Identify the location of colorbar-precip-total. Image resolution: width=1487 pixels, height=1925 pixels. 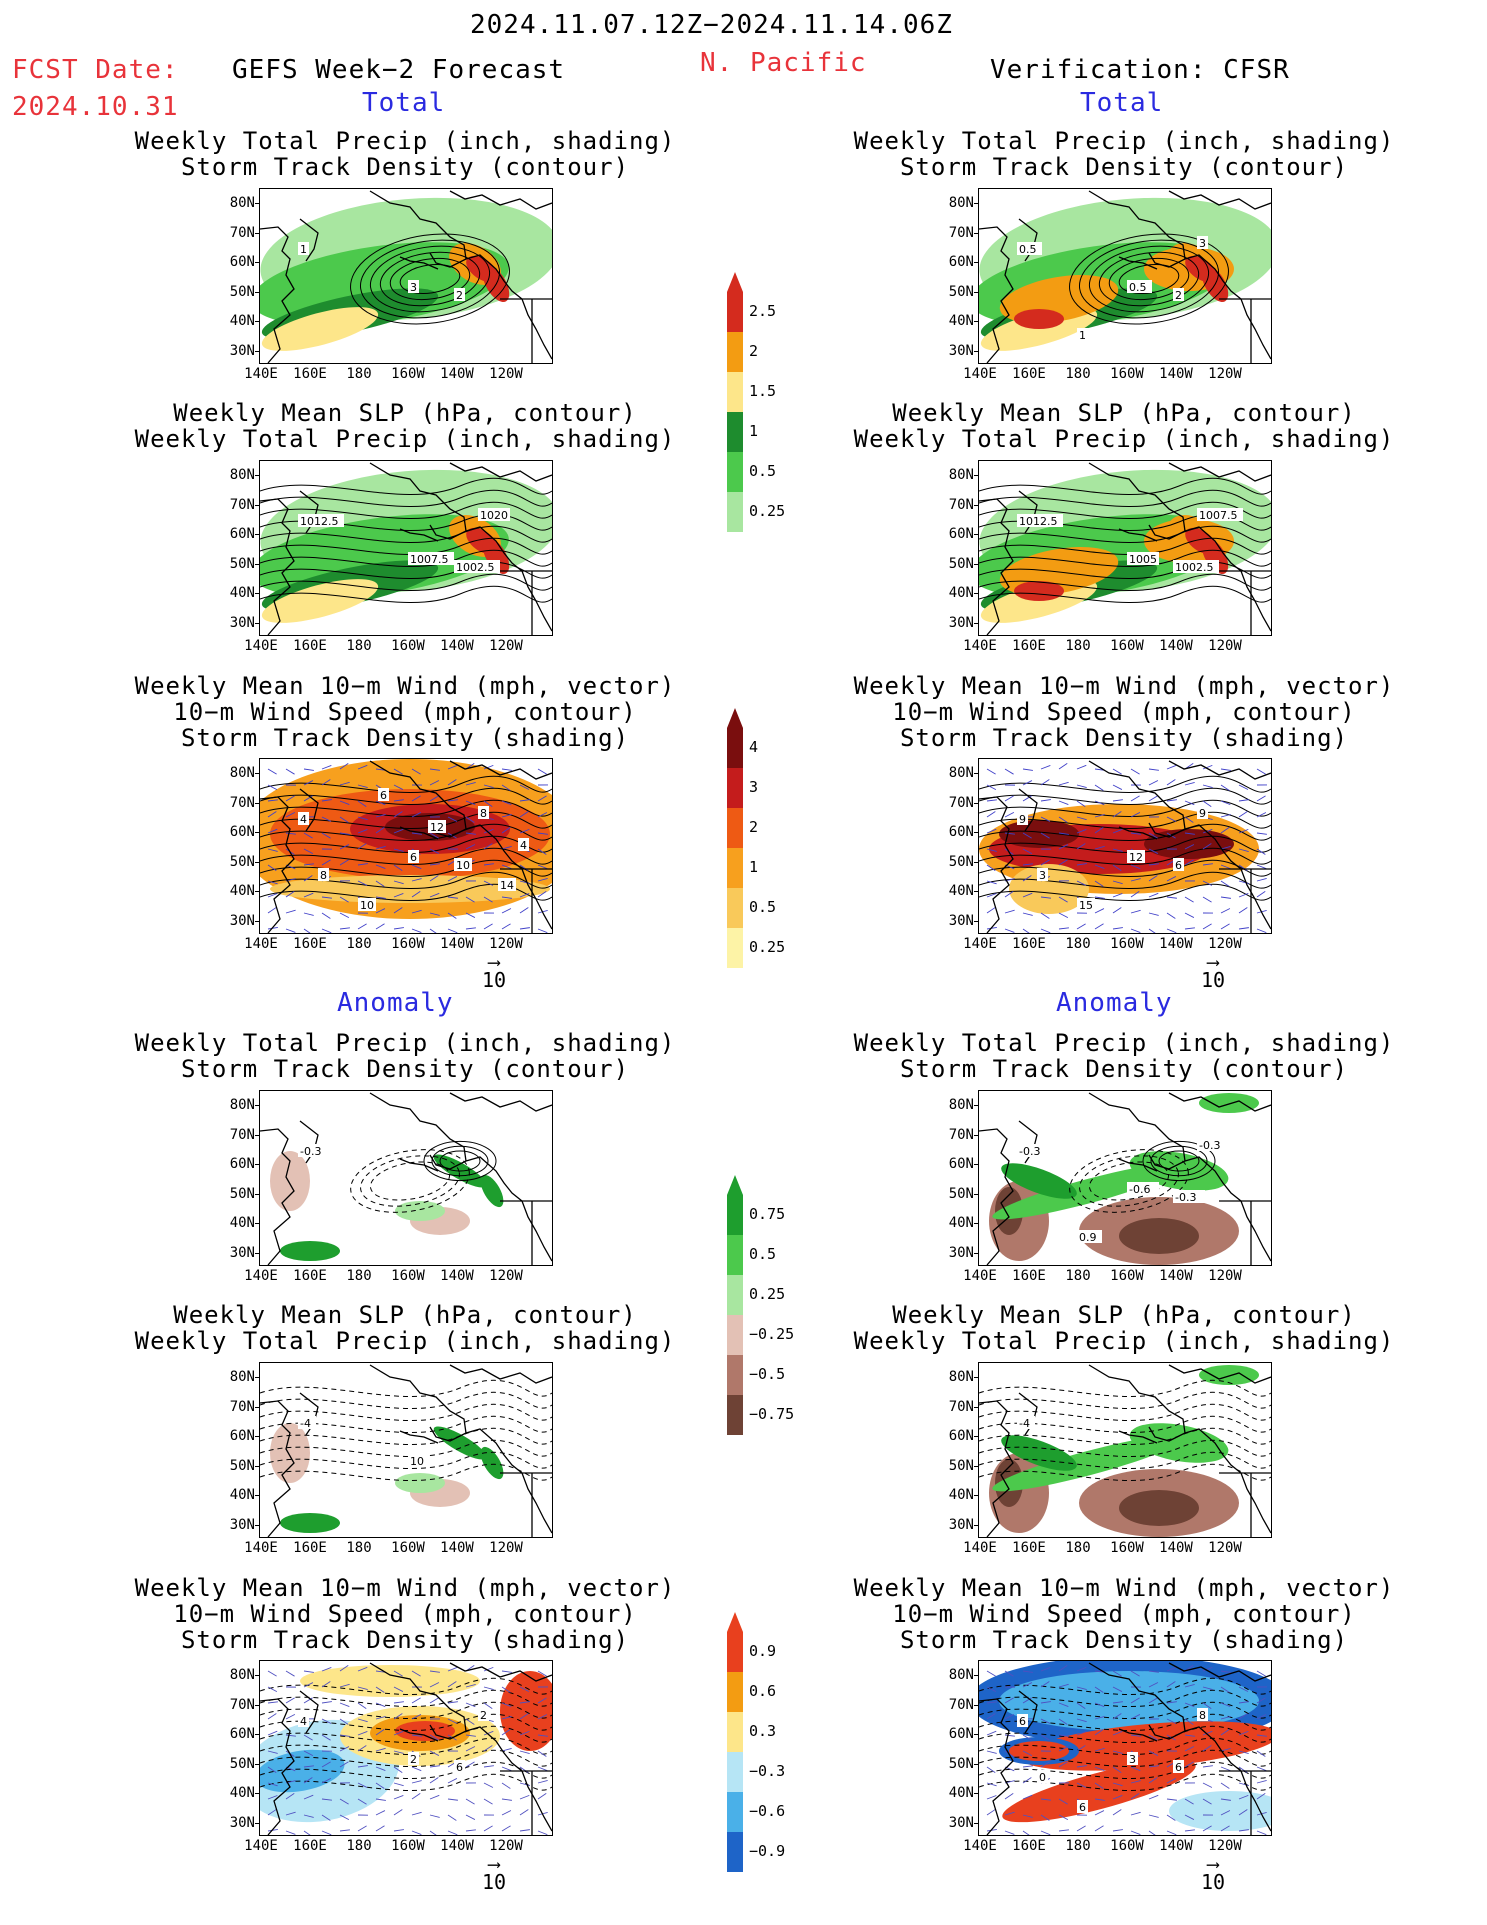
(735, 407).